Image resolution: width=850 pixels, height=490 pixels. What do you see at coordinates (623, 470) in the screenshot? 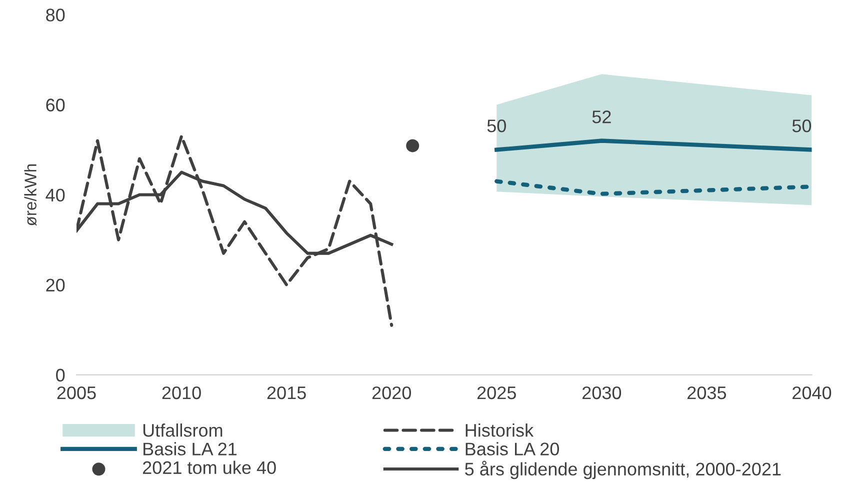
I see `legend-label: 5 års glidende gjennomsnitt, 2000-2021` at bounding box center [623, 470].